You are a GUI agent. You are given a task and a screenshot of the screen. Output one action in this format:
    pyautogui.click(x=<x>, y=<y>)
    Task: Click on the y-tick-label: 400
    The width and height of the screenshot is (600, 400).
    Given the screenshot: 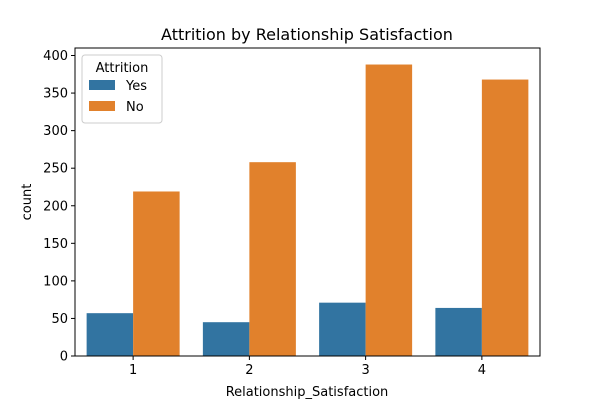 What is the action you would take?
    pyautogui.click(x=55, y=56)
    